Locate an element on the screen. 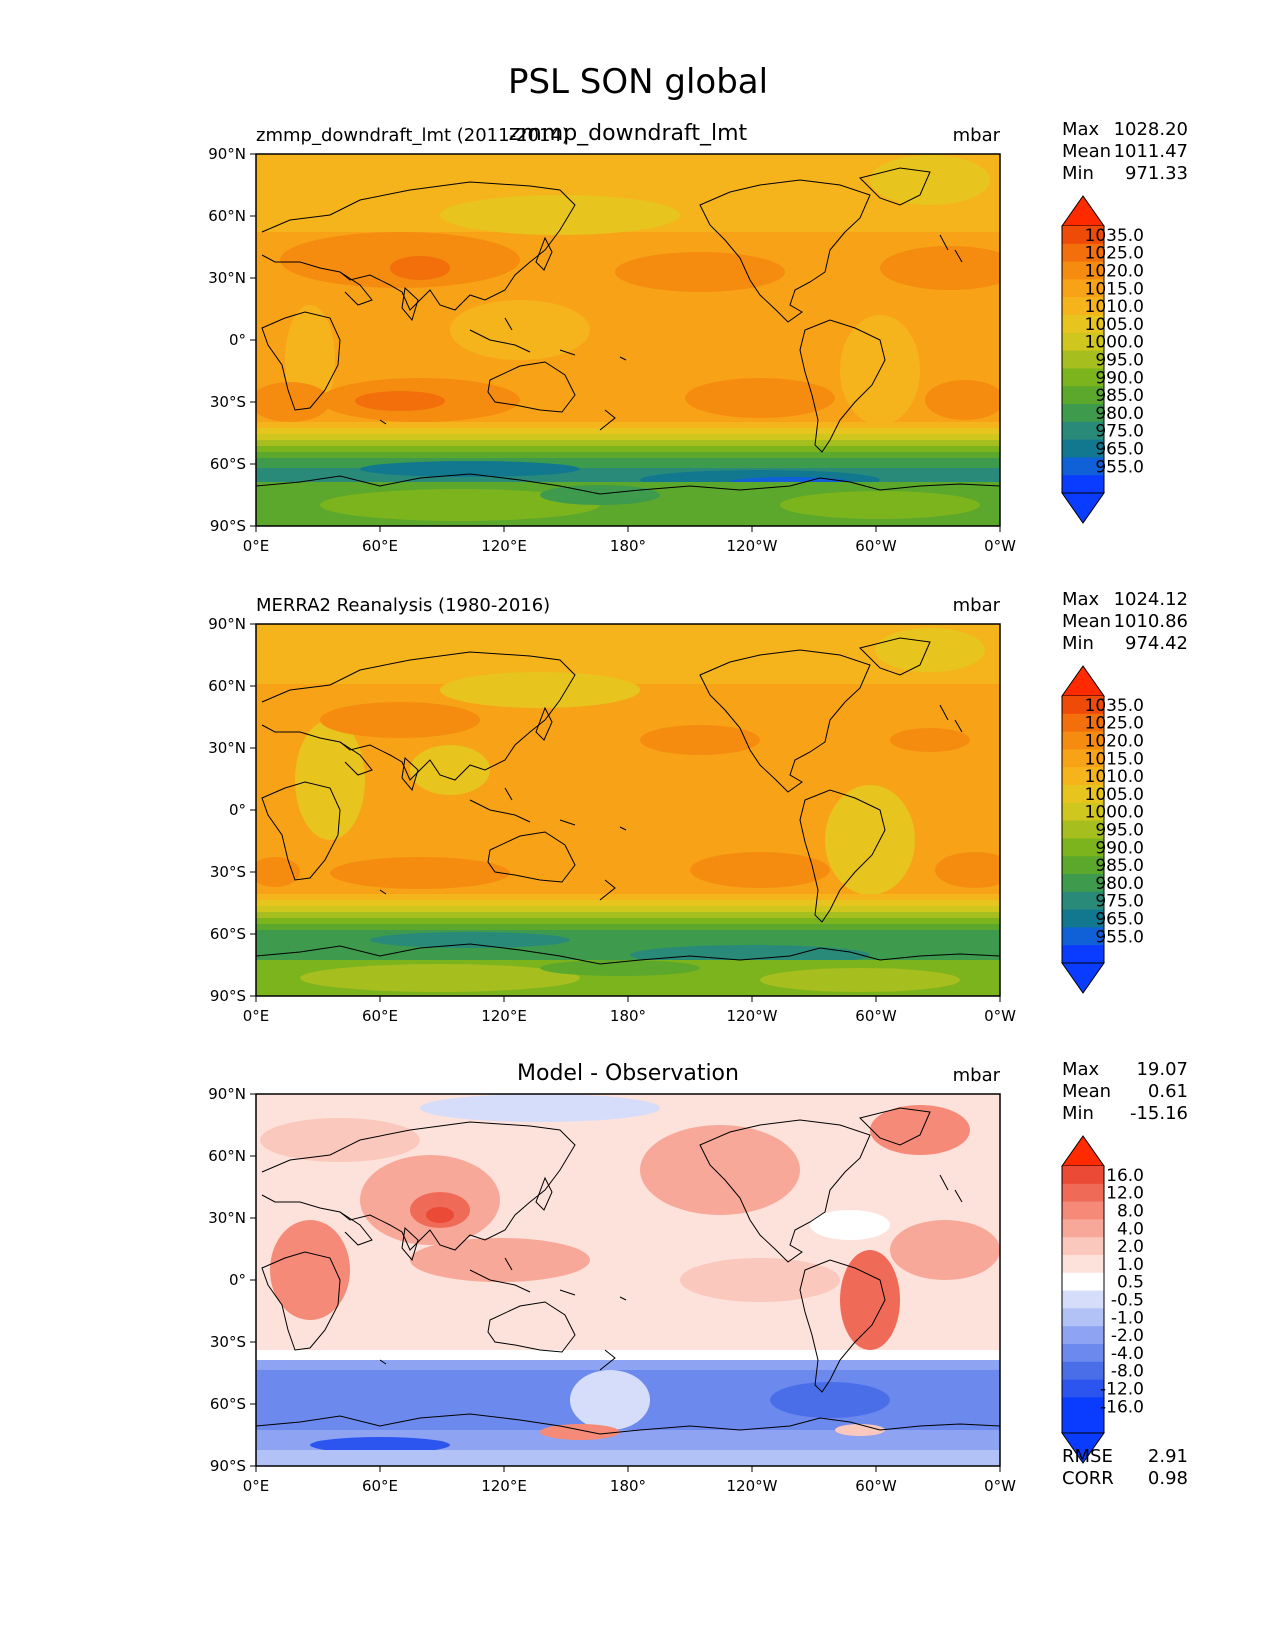 Image resolution: width=1275 pixels, height=1650 pixels. x-tick-label: 180° is located at coordinates (628, 1486).